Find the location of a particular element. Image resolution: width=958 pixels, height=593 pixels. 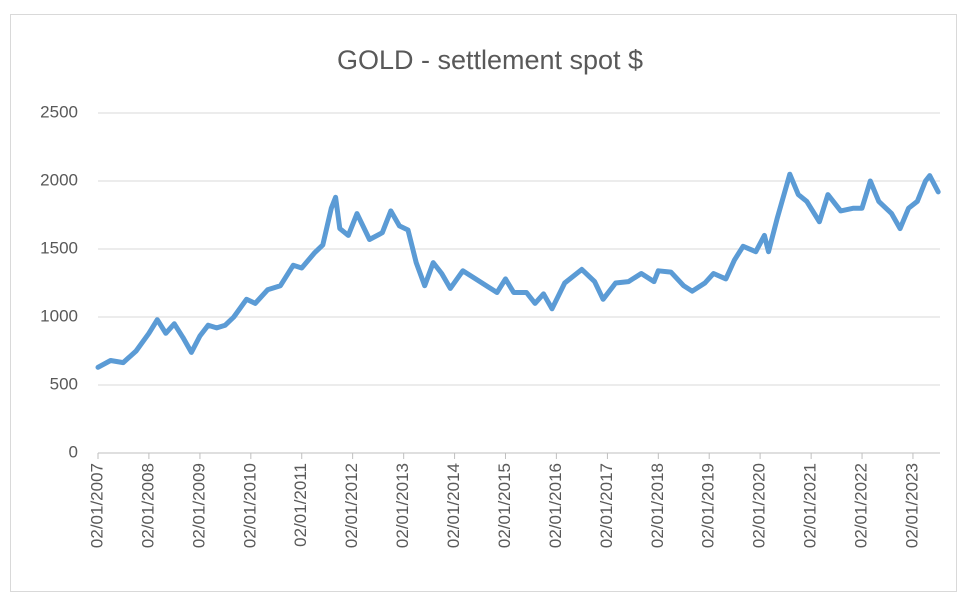

x-tick-label: 02/01/2010 is located at coordinates (249, 505).